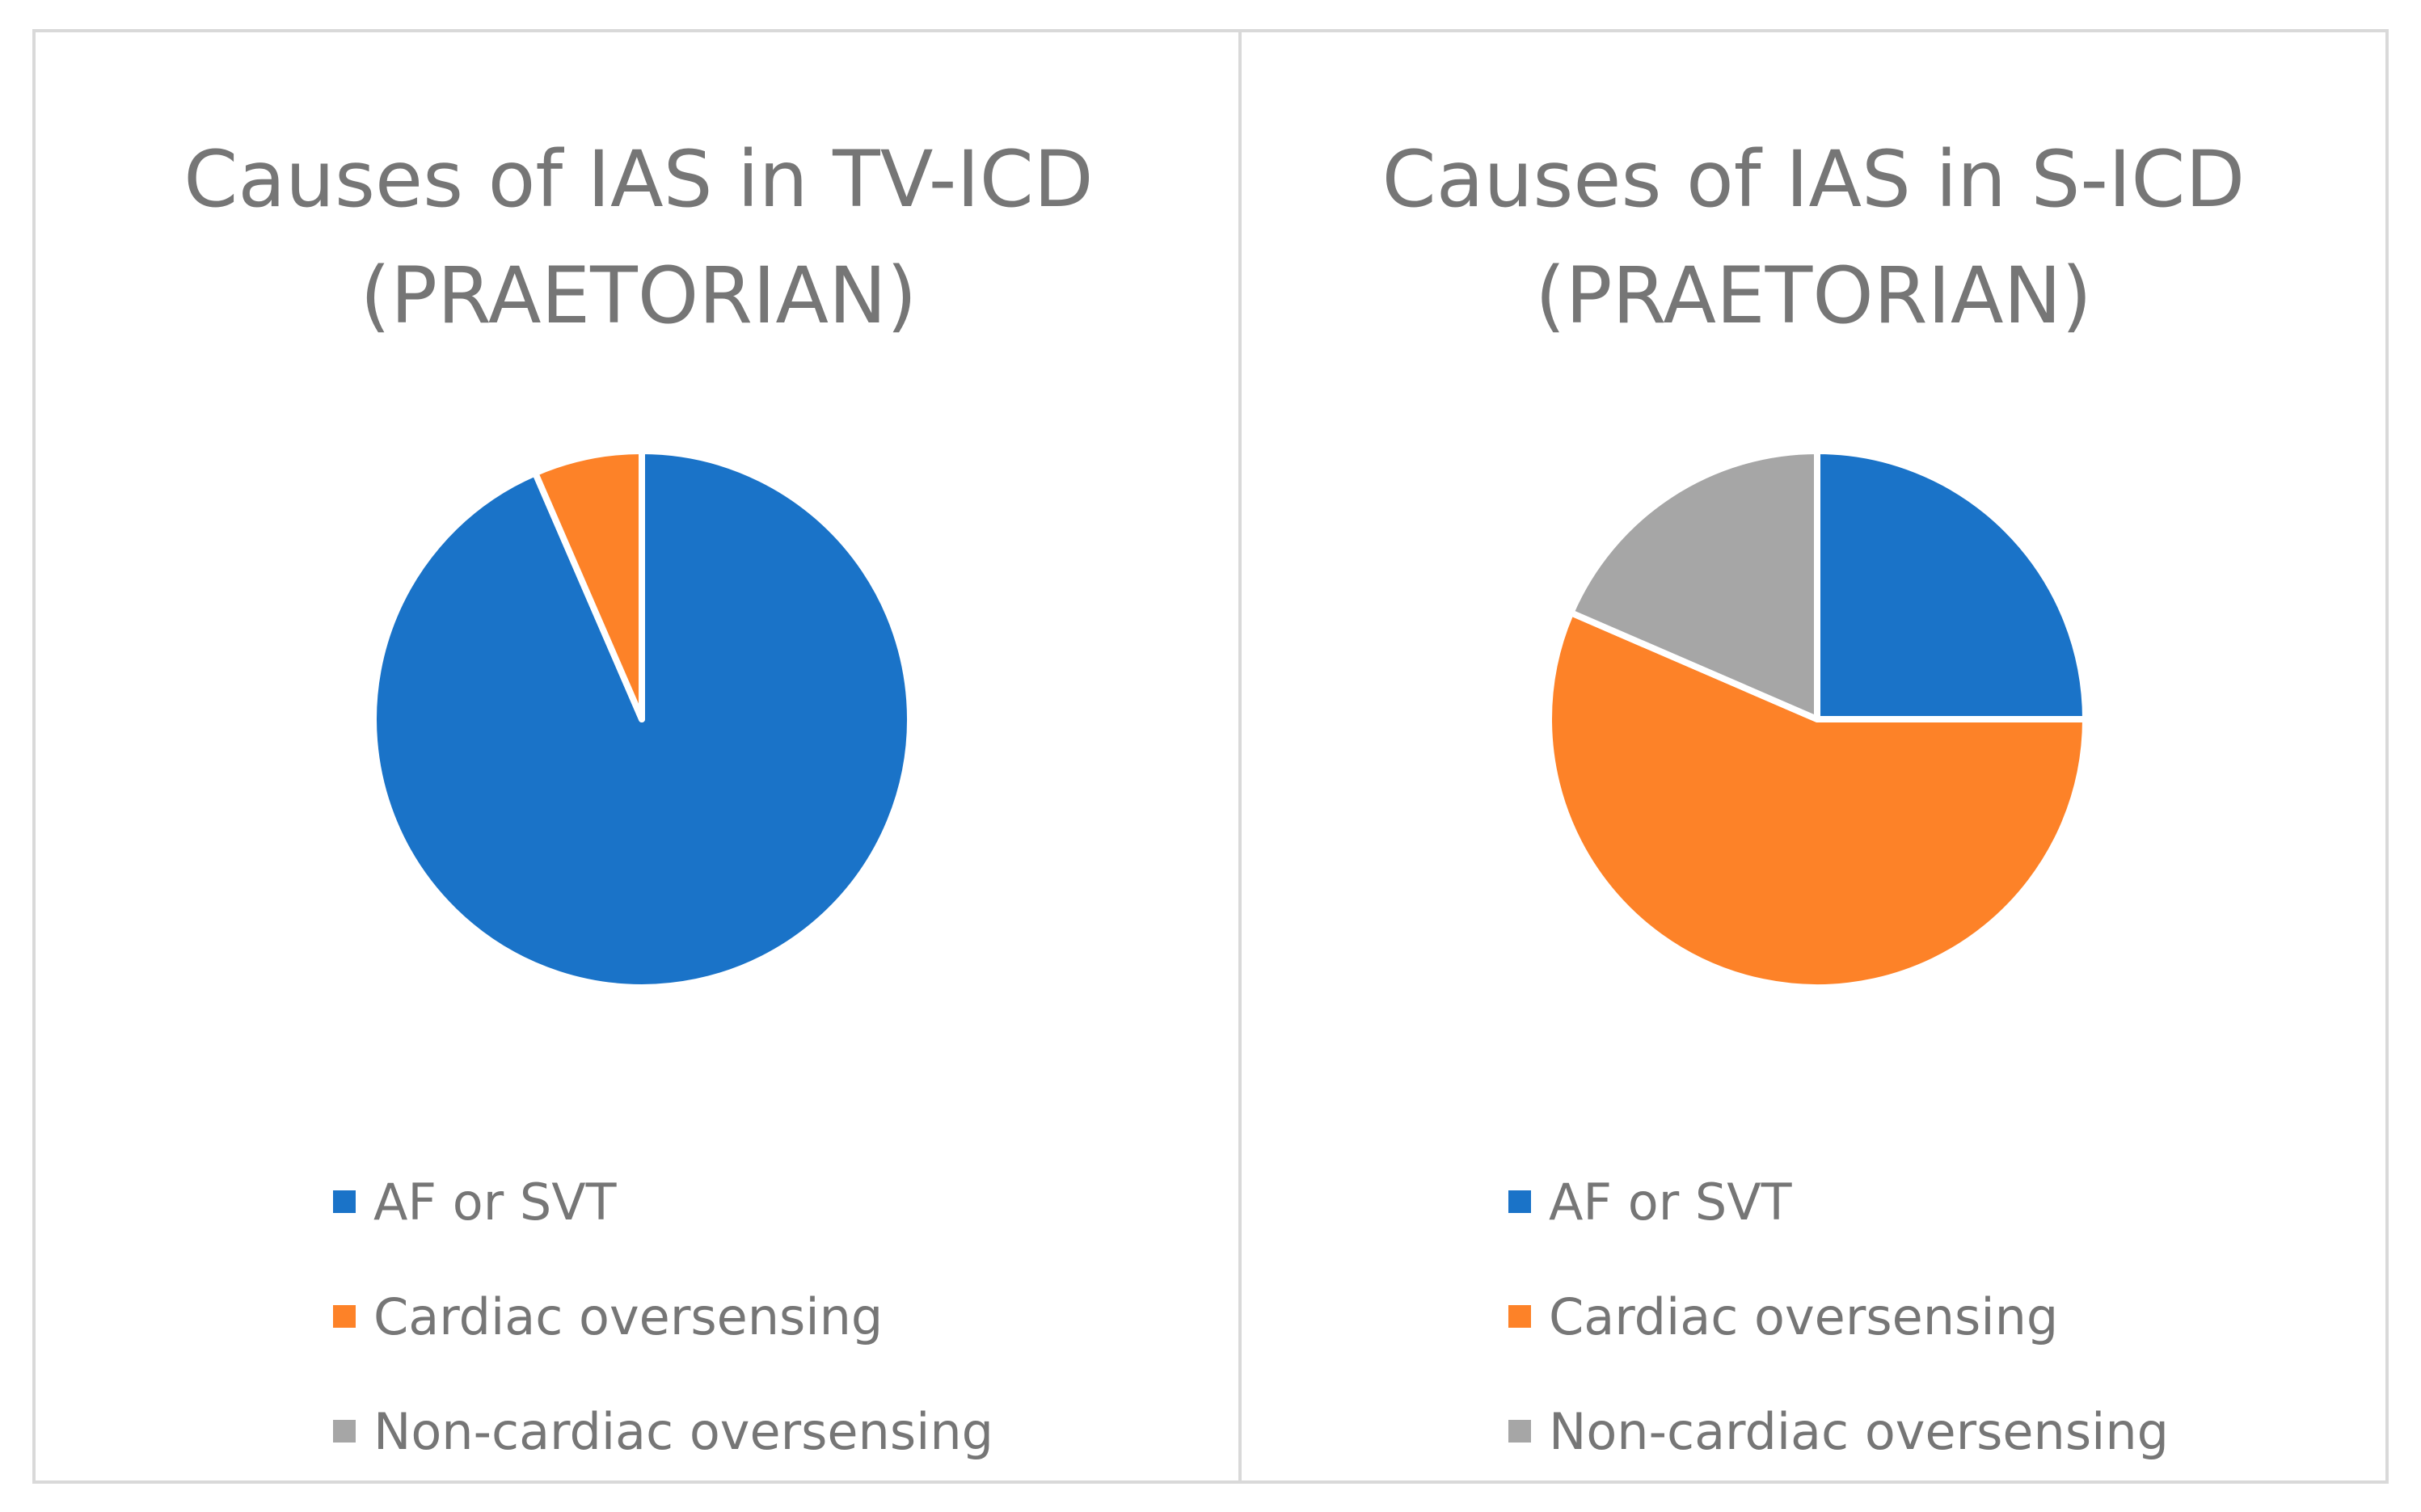 The height and width of the screenshot is (1512, 2421). What do you see at coordinates (639, 237) in the screenshot?
I see `chart-title: Causes of IAS in TV-ICD (PRAETORIAN)` at bounding box center [639, 237].